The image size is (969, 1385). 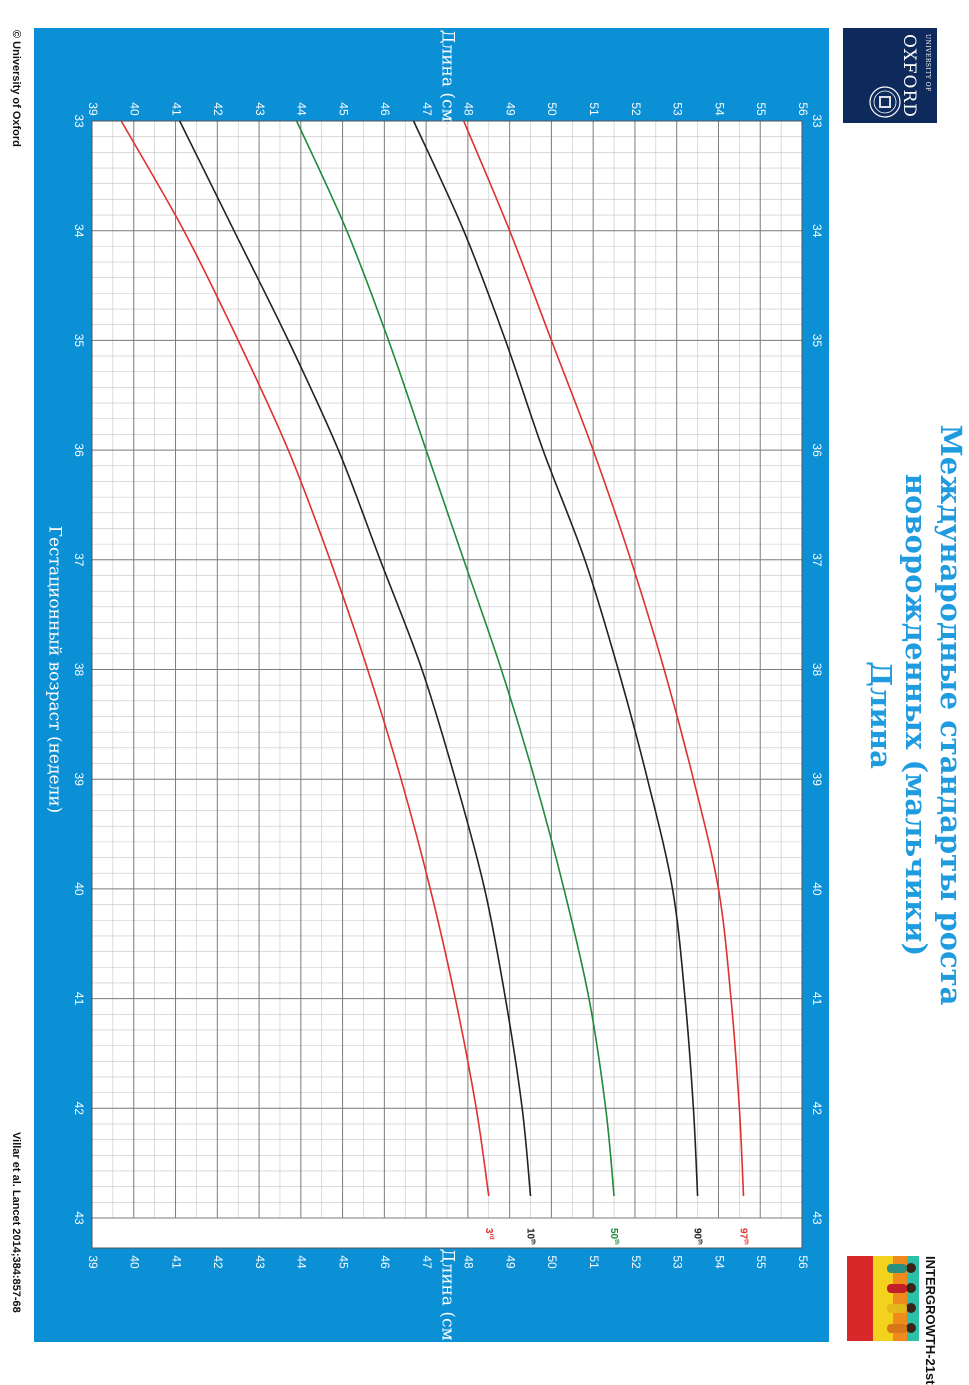 I want to click on x-tick-label-right: 43, so click(x=817, y=1218).